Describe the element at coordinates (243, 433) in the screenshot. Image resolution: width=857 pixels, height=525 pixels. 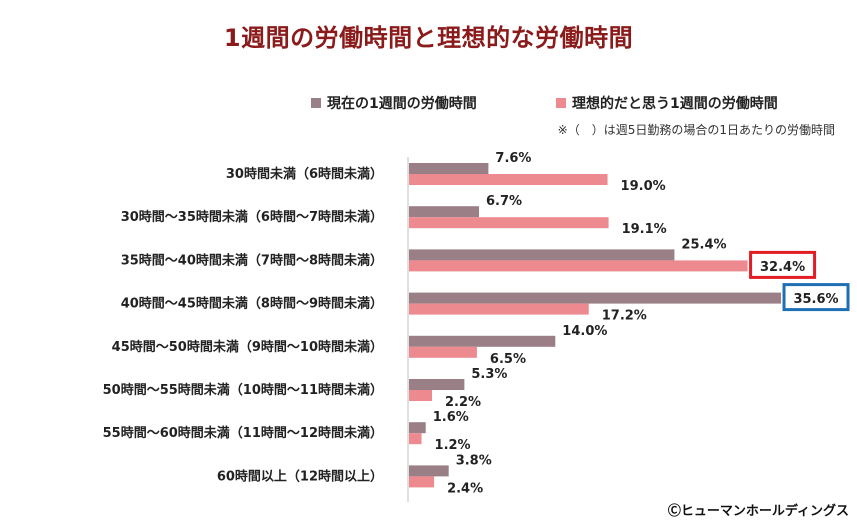
I see `category-label: 55時間〜60時間未満（11時間〜12時間未満）` at that location.